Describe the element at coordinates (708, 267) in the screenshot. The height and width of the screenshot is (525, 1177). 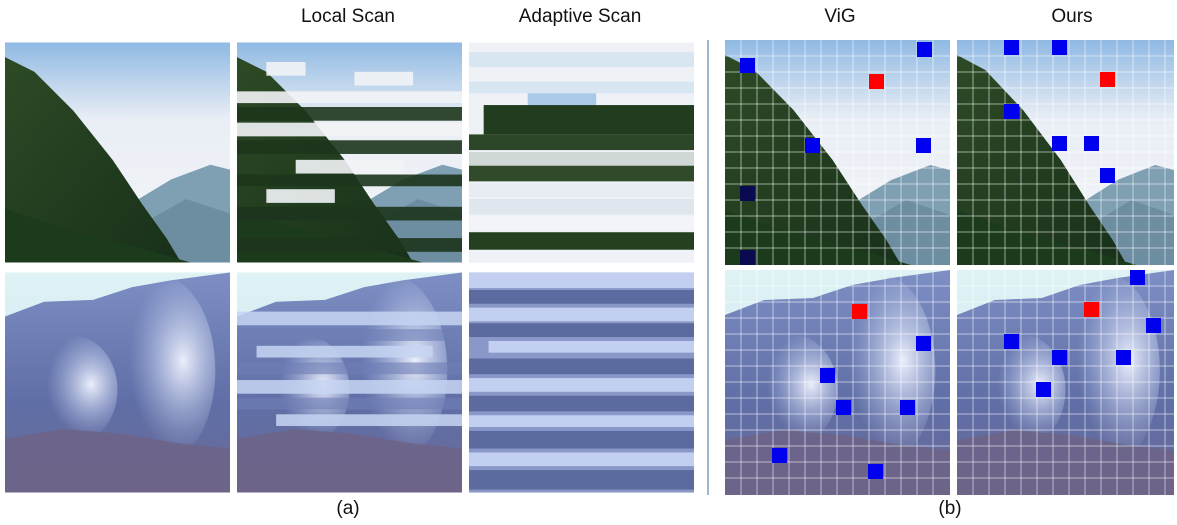
I see `section-divider` at that location.